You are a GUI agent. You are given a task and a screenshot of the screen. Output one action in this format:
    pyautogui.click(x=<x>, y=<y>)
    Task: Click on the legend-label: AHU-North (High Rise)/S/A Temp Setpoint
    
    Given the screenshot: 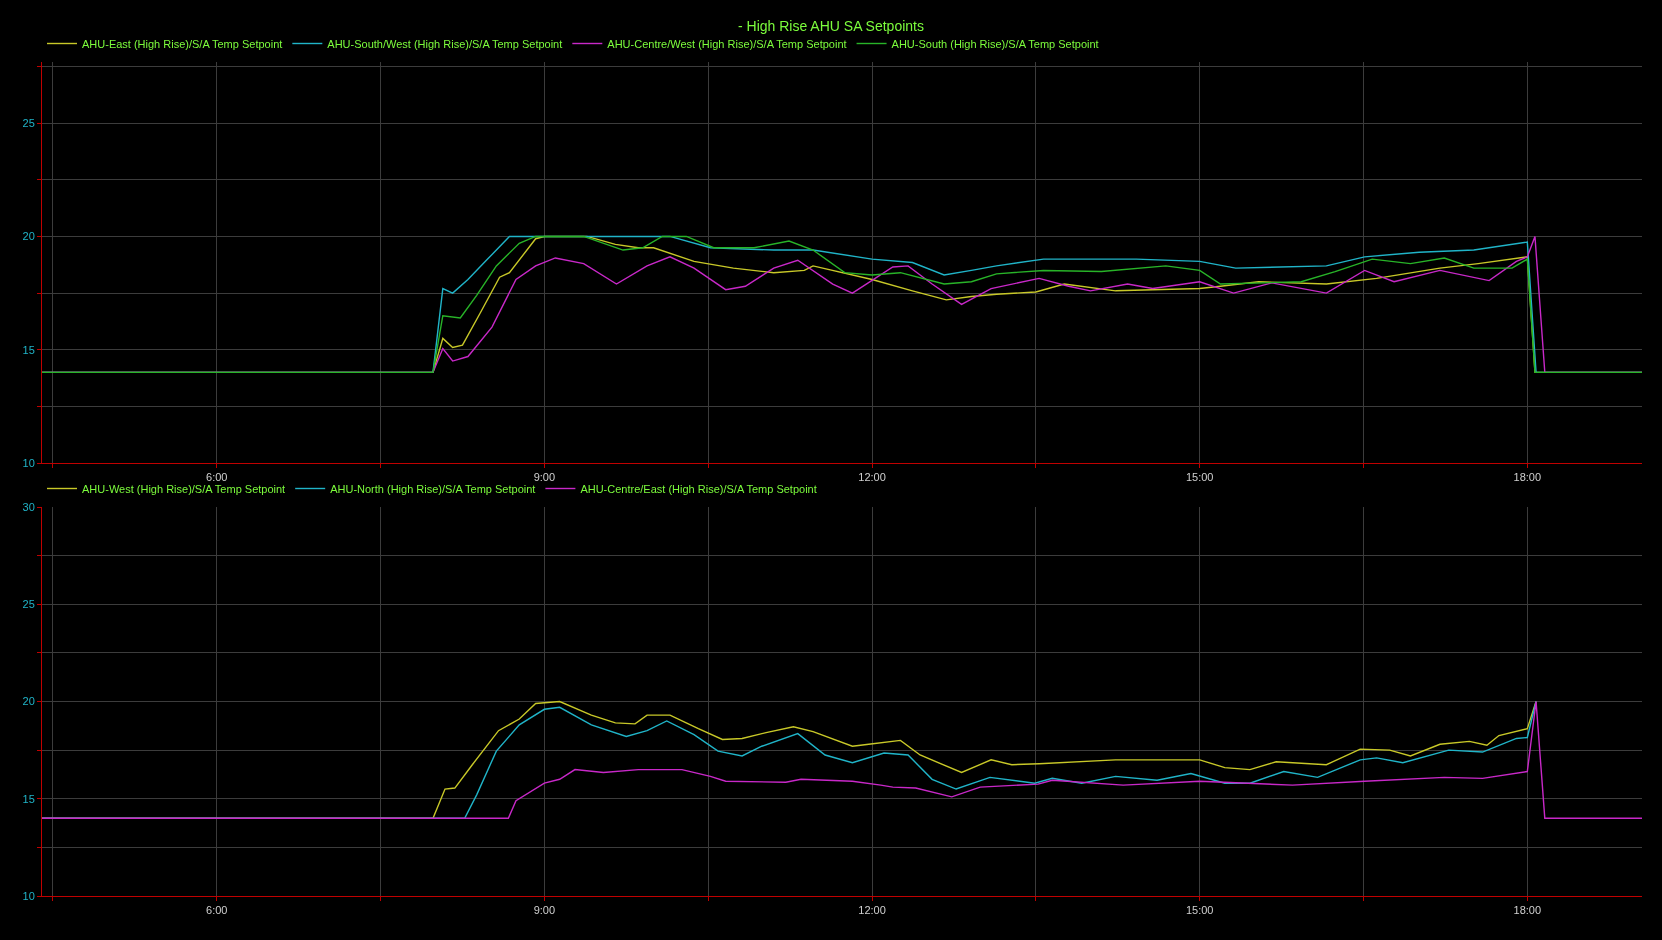 What is the action you would take?
    pyautogui.click(x=433, y=488)
    